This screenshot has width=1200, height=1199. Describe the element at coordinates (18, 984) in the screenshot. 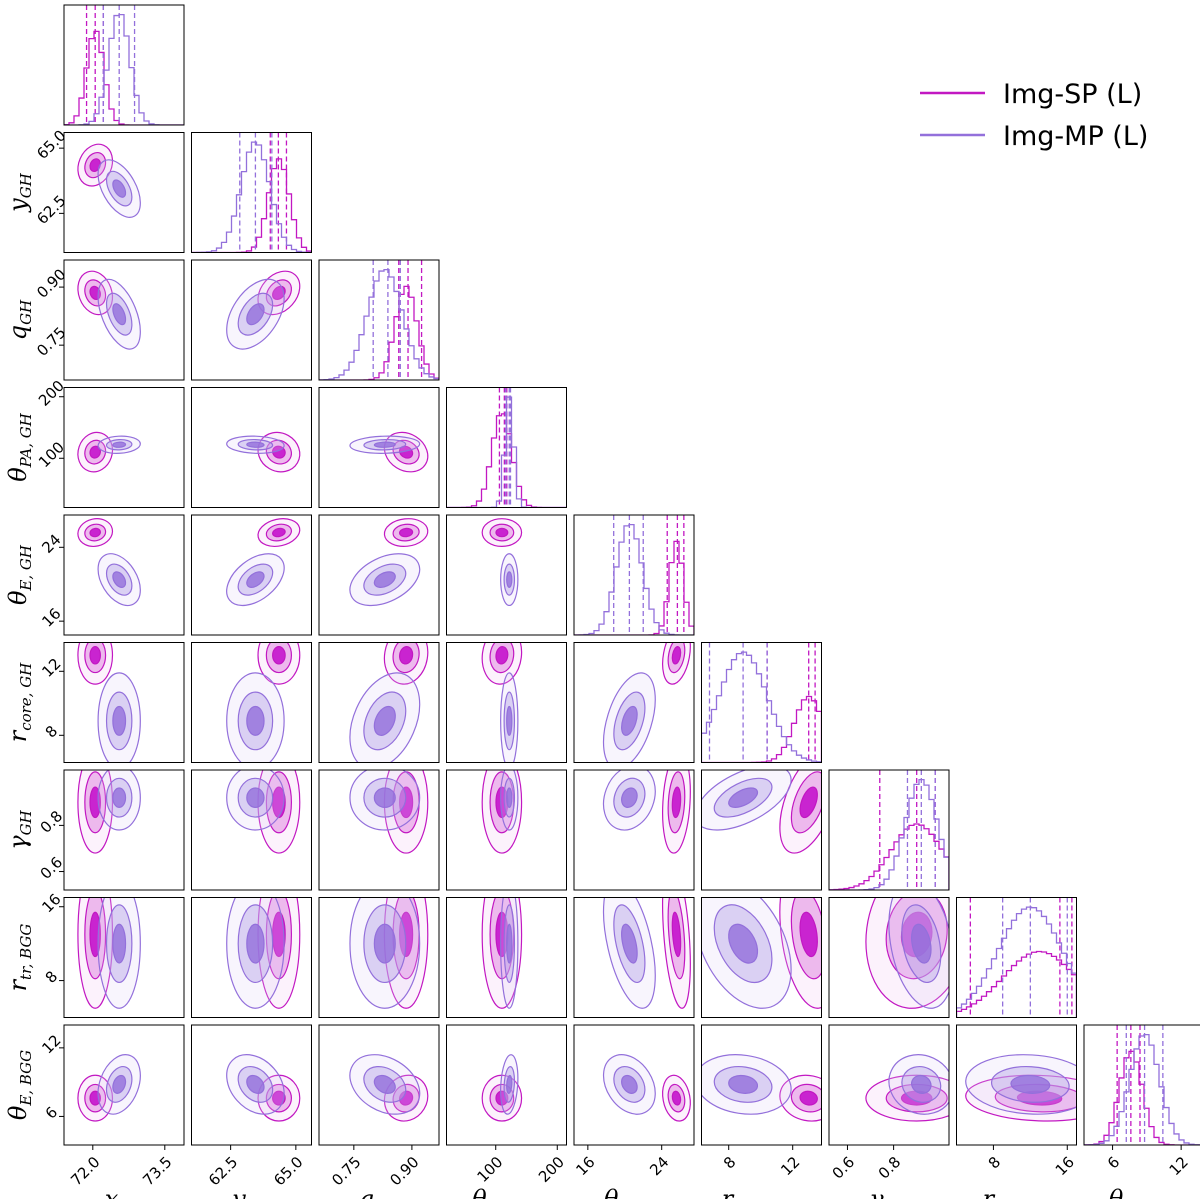

I see `yaxis-label-main-rtr_BGG: r` at that location.